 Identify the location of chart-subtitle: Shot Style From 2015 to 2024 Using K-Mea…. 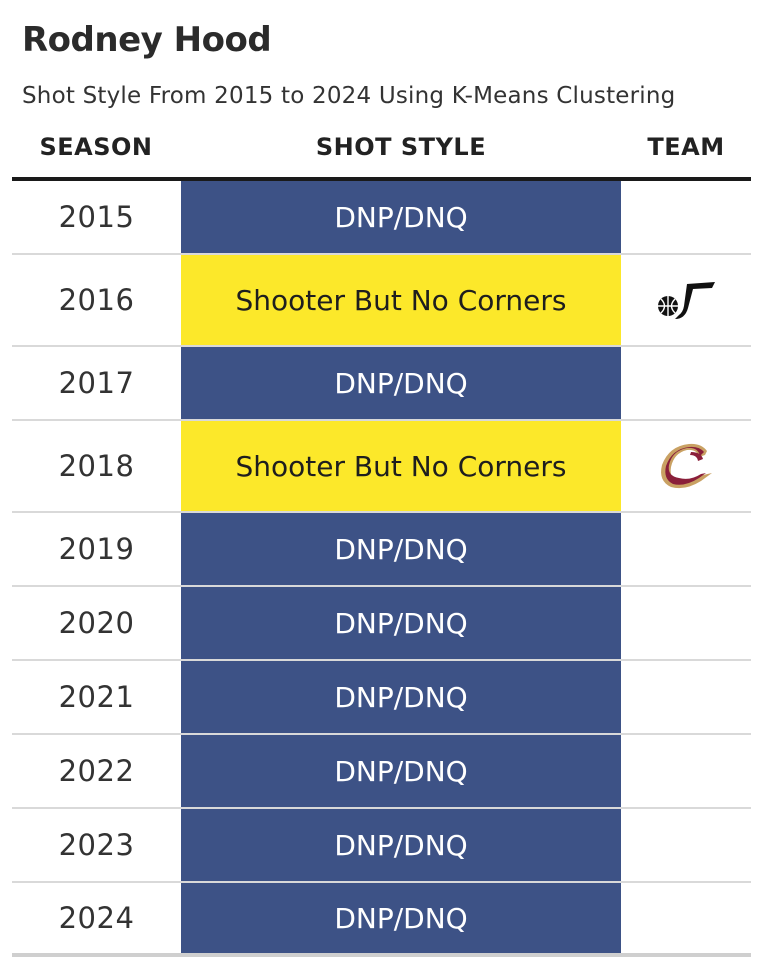
(349, 96).